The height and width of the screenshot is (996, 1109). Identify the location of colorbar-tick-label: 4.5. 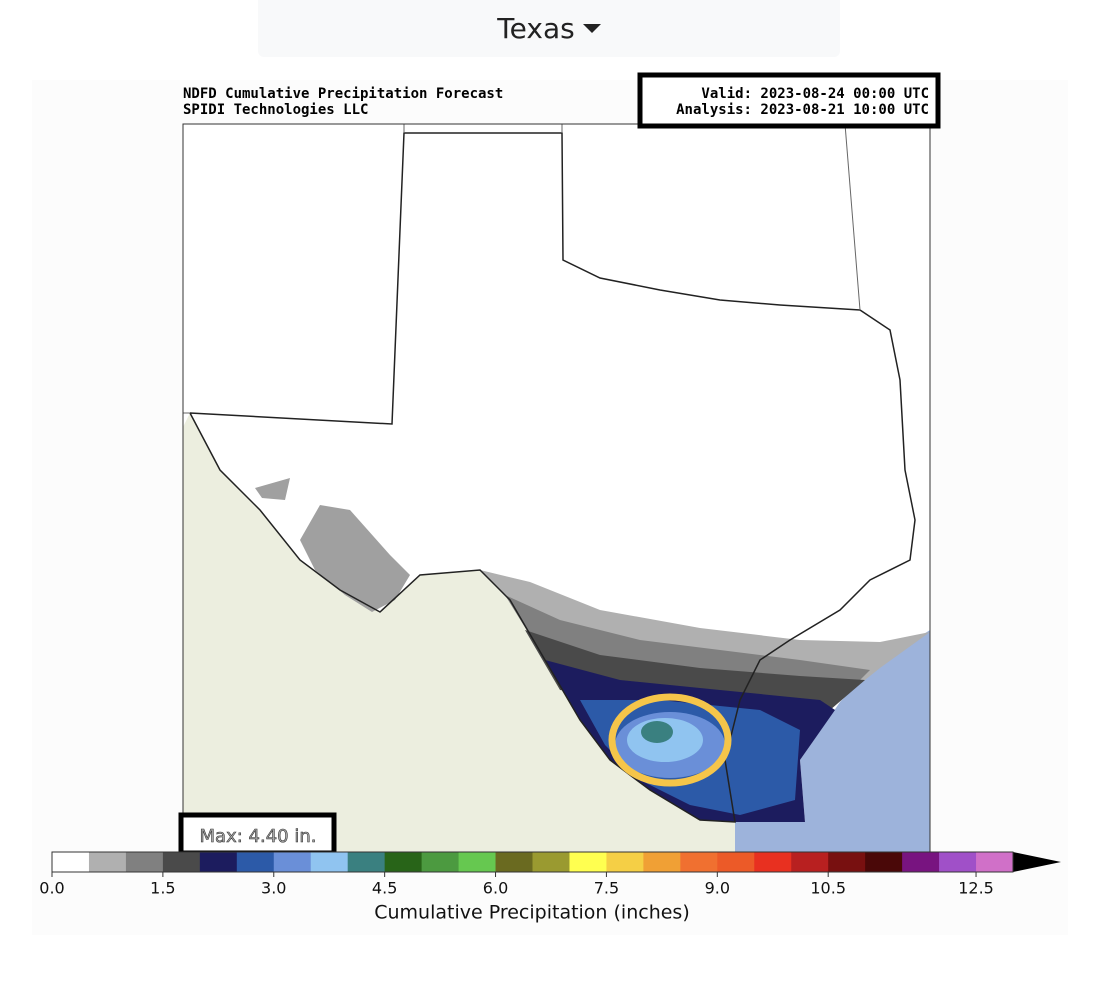
(384, 888).